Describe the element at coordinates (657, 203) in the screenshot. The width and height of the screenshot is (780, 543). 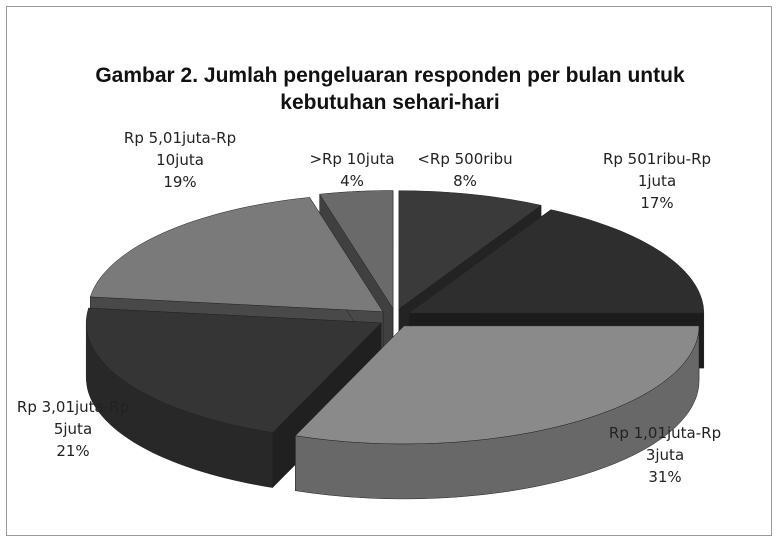
I see `value-label: 17%` at that location.